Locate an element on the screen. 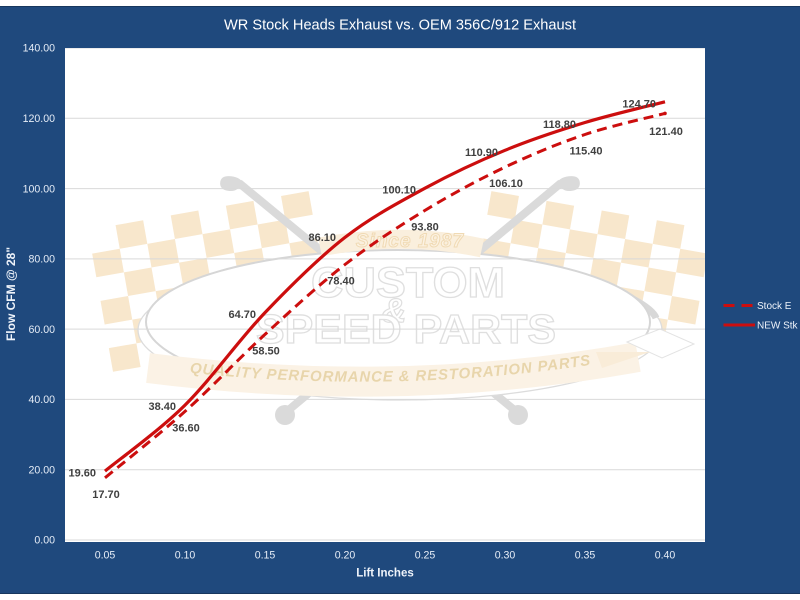 The width and height of the screenshot is (800, 600). svg-text: 19.60 is located at coordinates (82, 474).